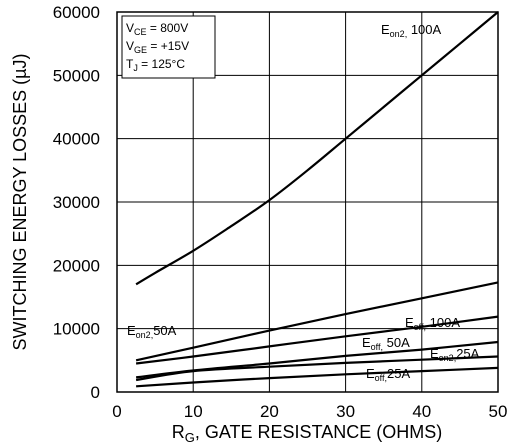 Image resolution: width=513 pixels, height=446 pixels. What do you see at coordinates (411, 30) in the screenshot?
I see `label-eon2-100a: Eon2, 100A` at bounding box center [411, 30].